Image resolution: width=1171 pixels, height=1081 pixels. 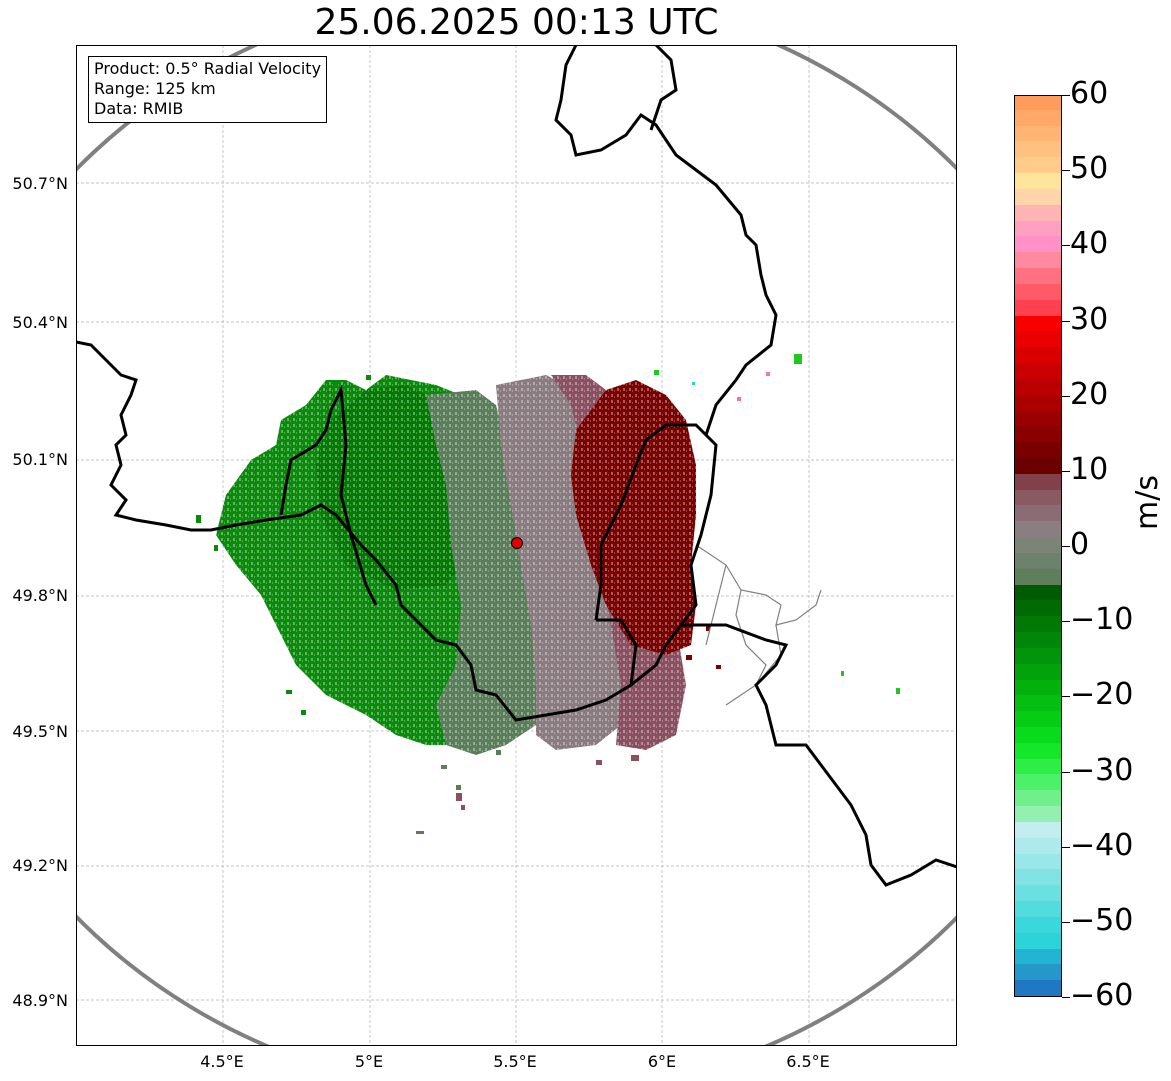 What do you see at coordinates (1089, 469) in the screenshot?
I see `colorbar-tick-label: 10` at bounding box center [1089, 469].